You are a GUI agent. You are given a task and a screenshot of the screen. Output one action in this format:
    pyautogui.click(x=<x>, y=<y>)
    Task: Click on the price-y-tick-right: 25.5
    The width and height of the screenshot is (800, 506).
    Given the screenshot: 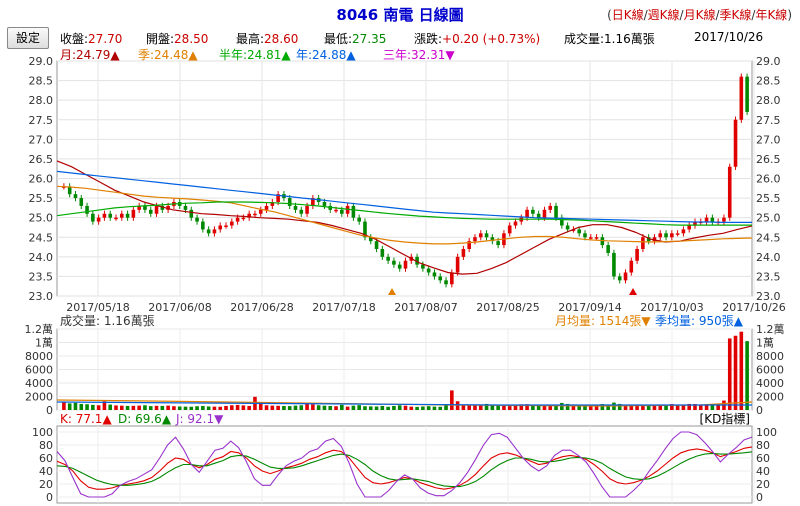 What is the action you would take?
    pyautogui.click(x=768, y=198)
    